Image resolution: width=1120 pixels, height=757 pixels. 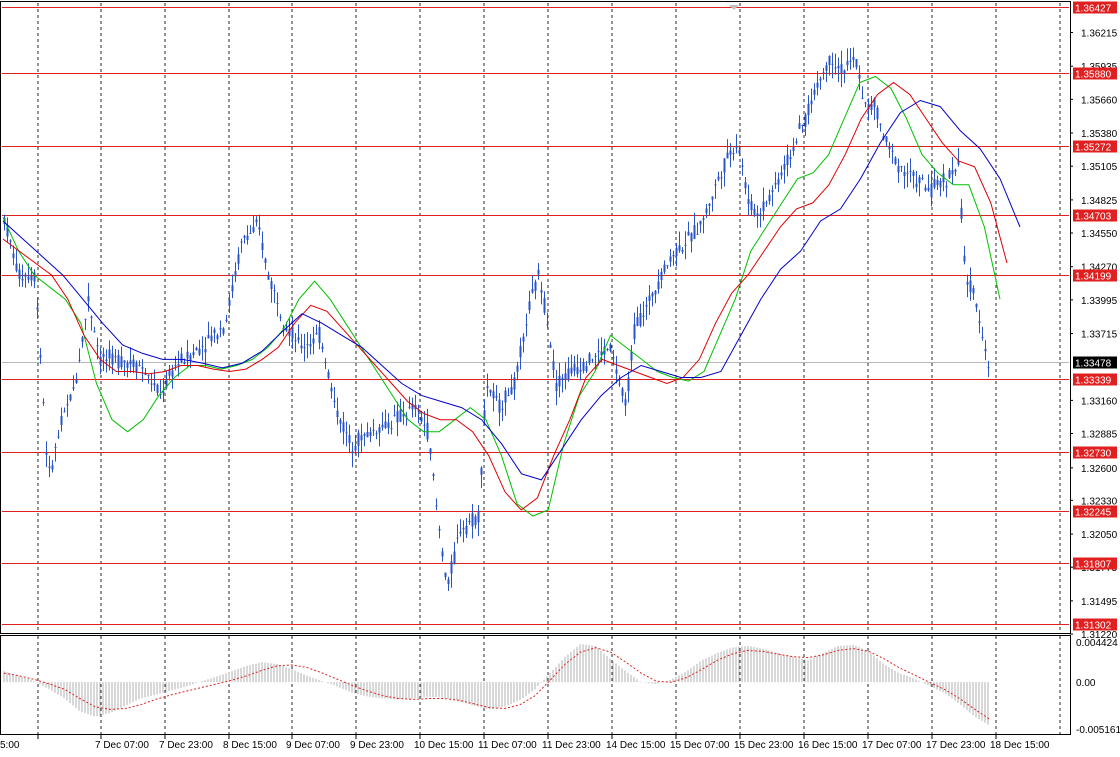 I want to click on level-label: 1.34199, so click(x=1093, y=277).